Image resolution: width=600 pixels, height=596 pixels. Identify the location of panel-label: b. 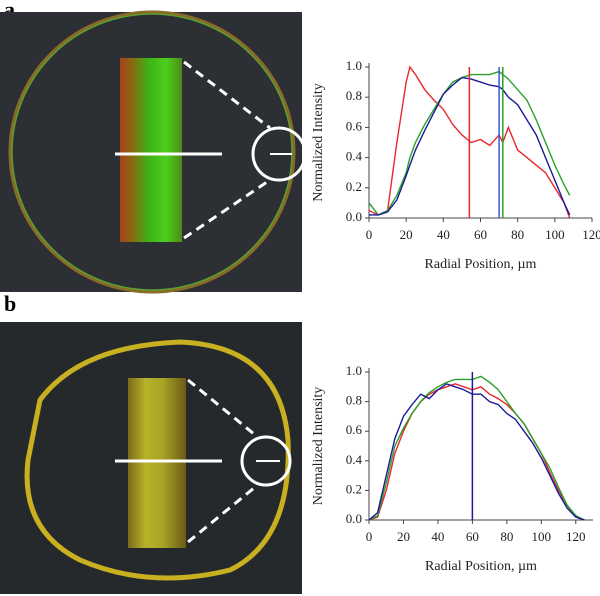
(10, 303).